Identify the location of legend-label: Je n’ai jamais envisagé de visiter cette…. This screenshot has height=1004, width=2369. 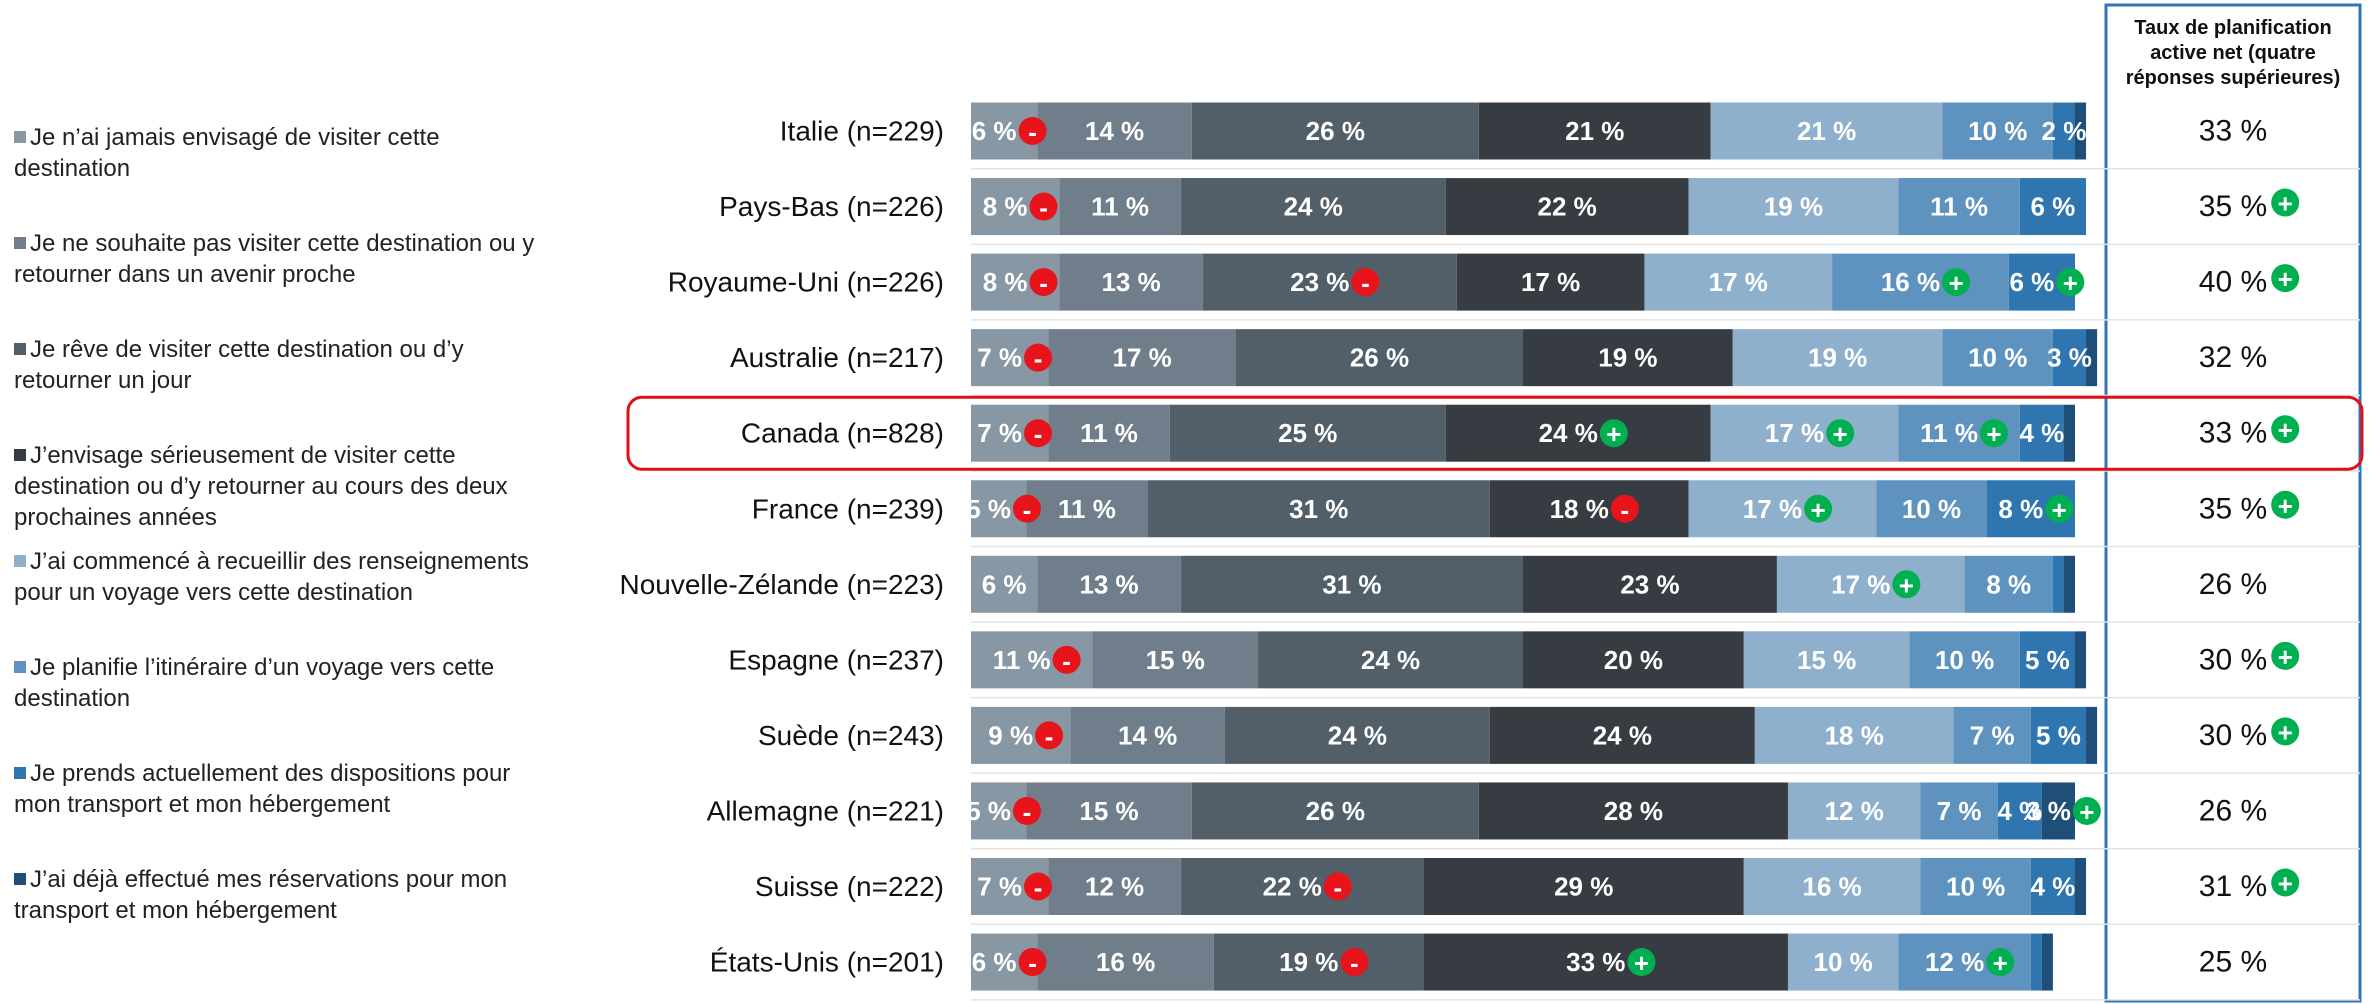
(227, 153).